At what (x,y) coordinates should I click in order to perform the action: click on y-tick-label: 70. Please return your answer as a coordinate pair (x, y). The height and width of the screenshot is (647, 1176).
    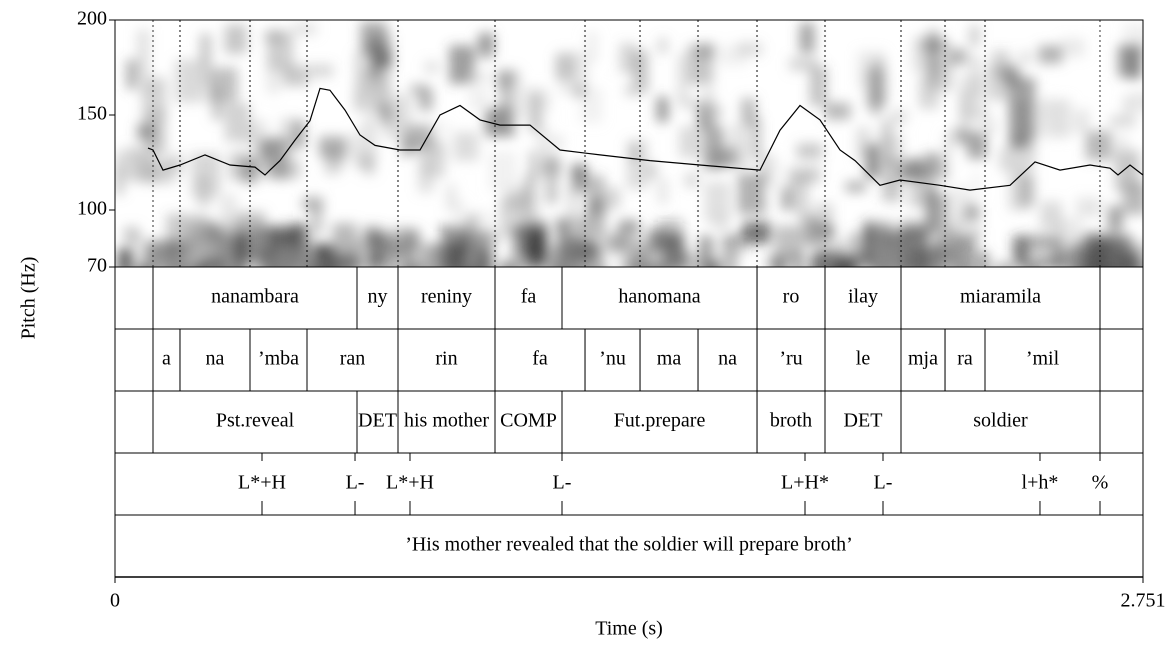
    Looking at the image, I should click on (97, 266).